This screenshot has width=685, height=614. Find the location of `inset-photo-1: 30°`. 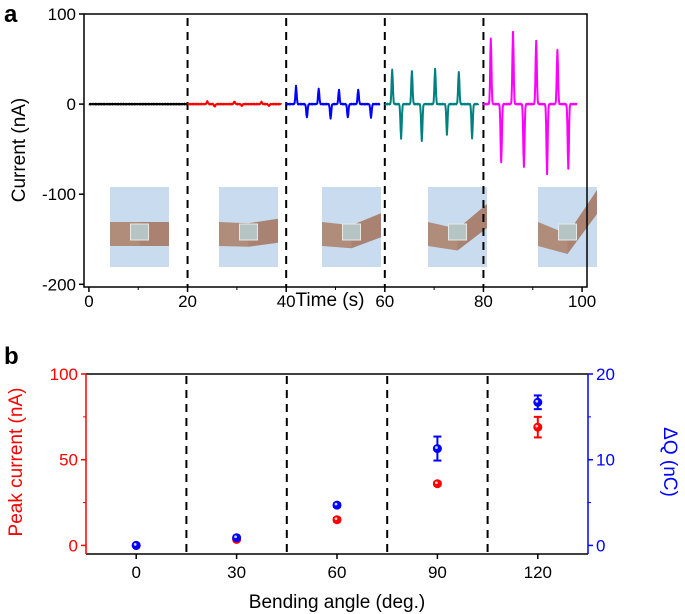

inset-photo-1: 30° is located at coordinates (248, 227).